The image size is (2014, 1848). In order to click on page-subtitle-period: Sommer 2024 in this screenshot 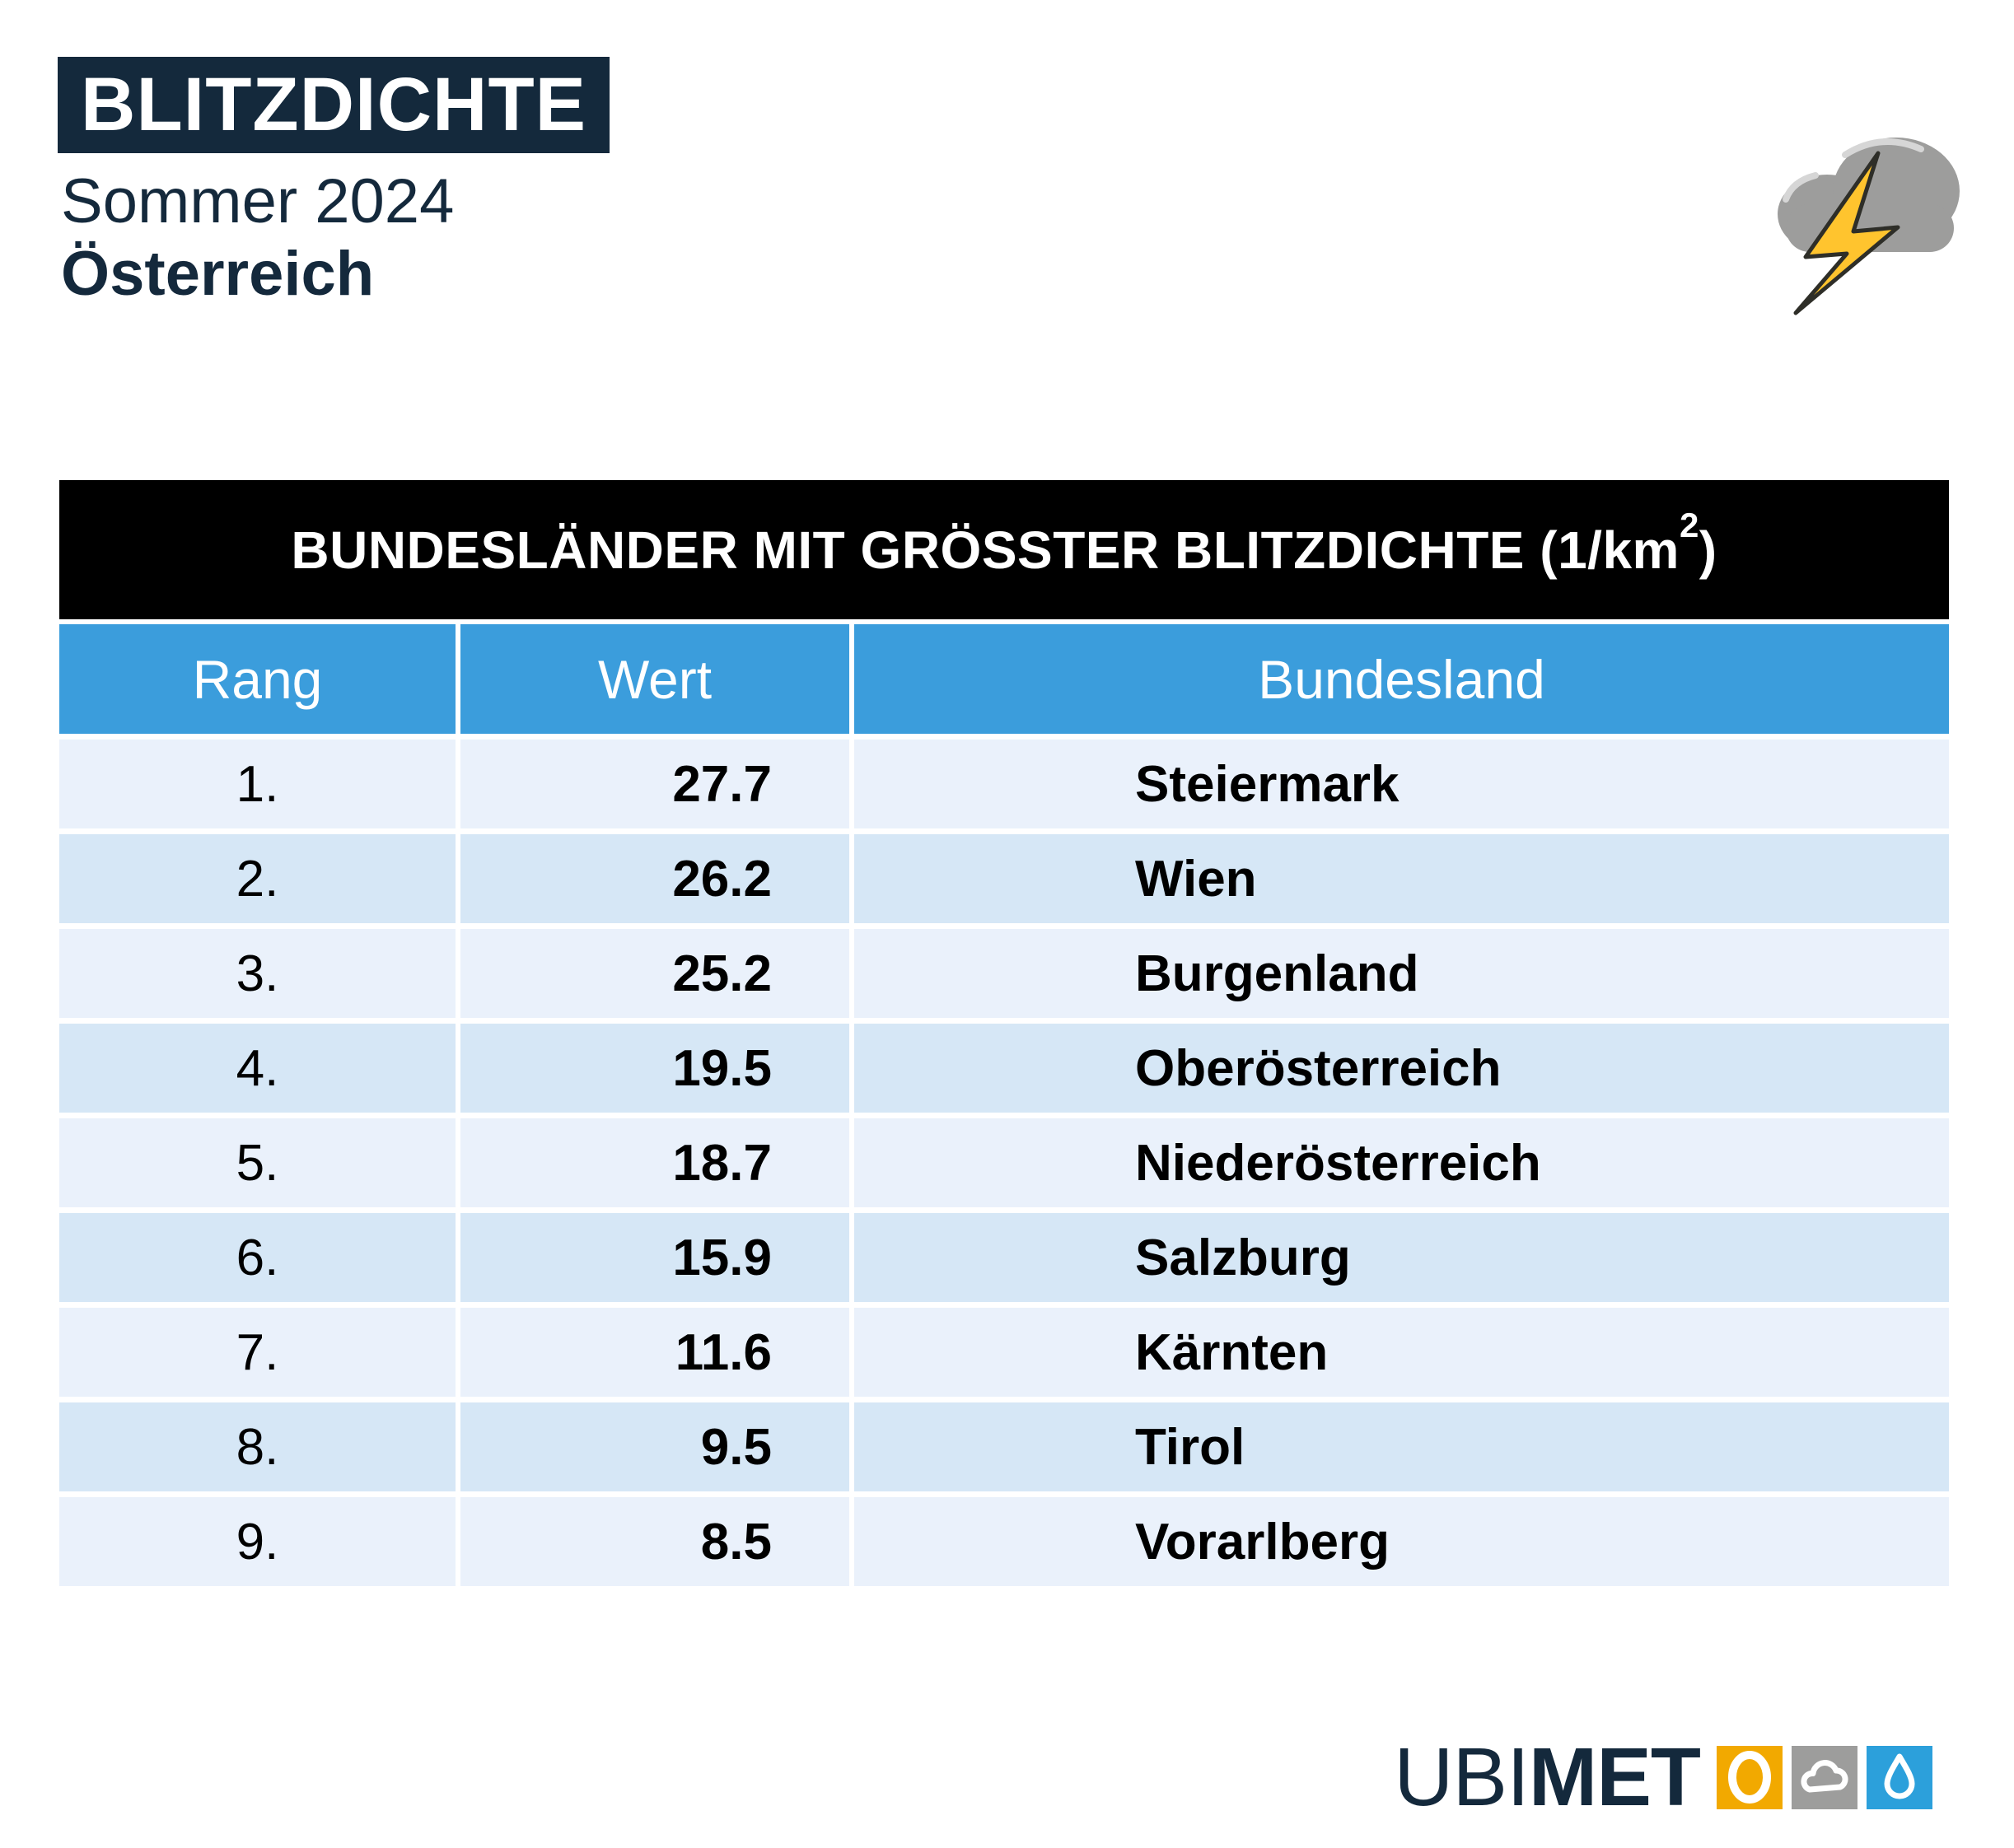, I will do `click(258, 201)`.